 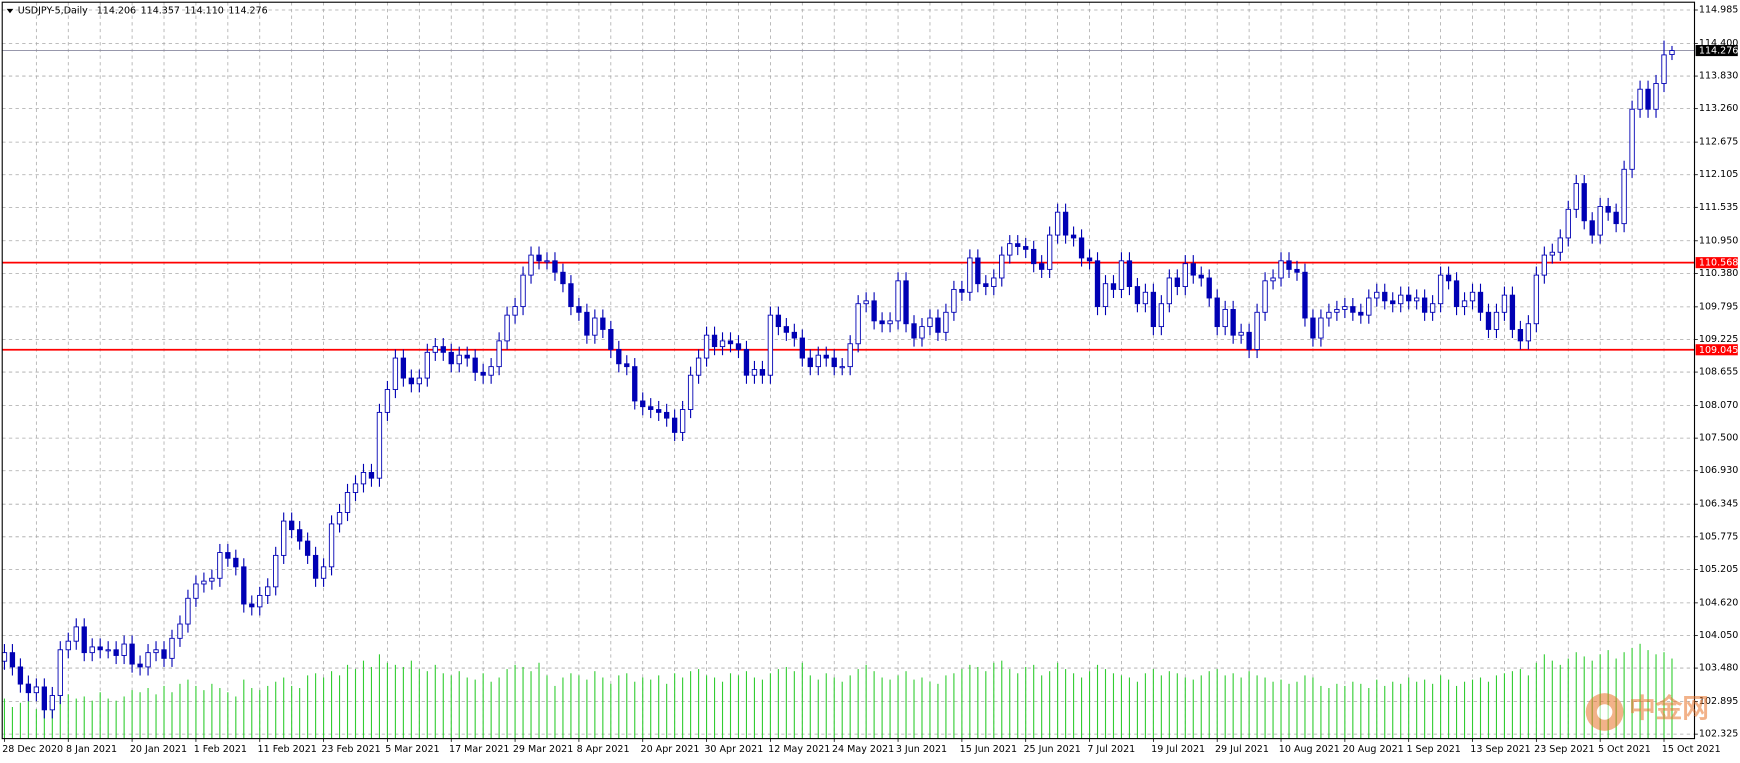 I want to click on header-low: 114.110, so click(x=203, y=11).